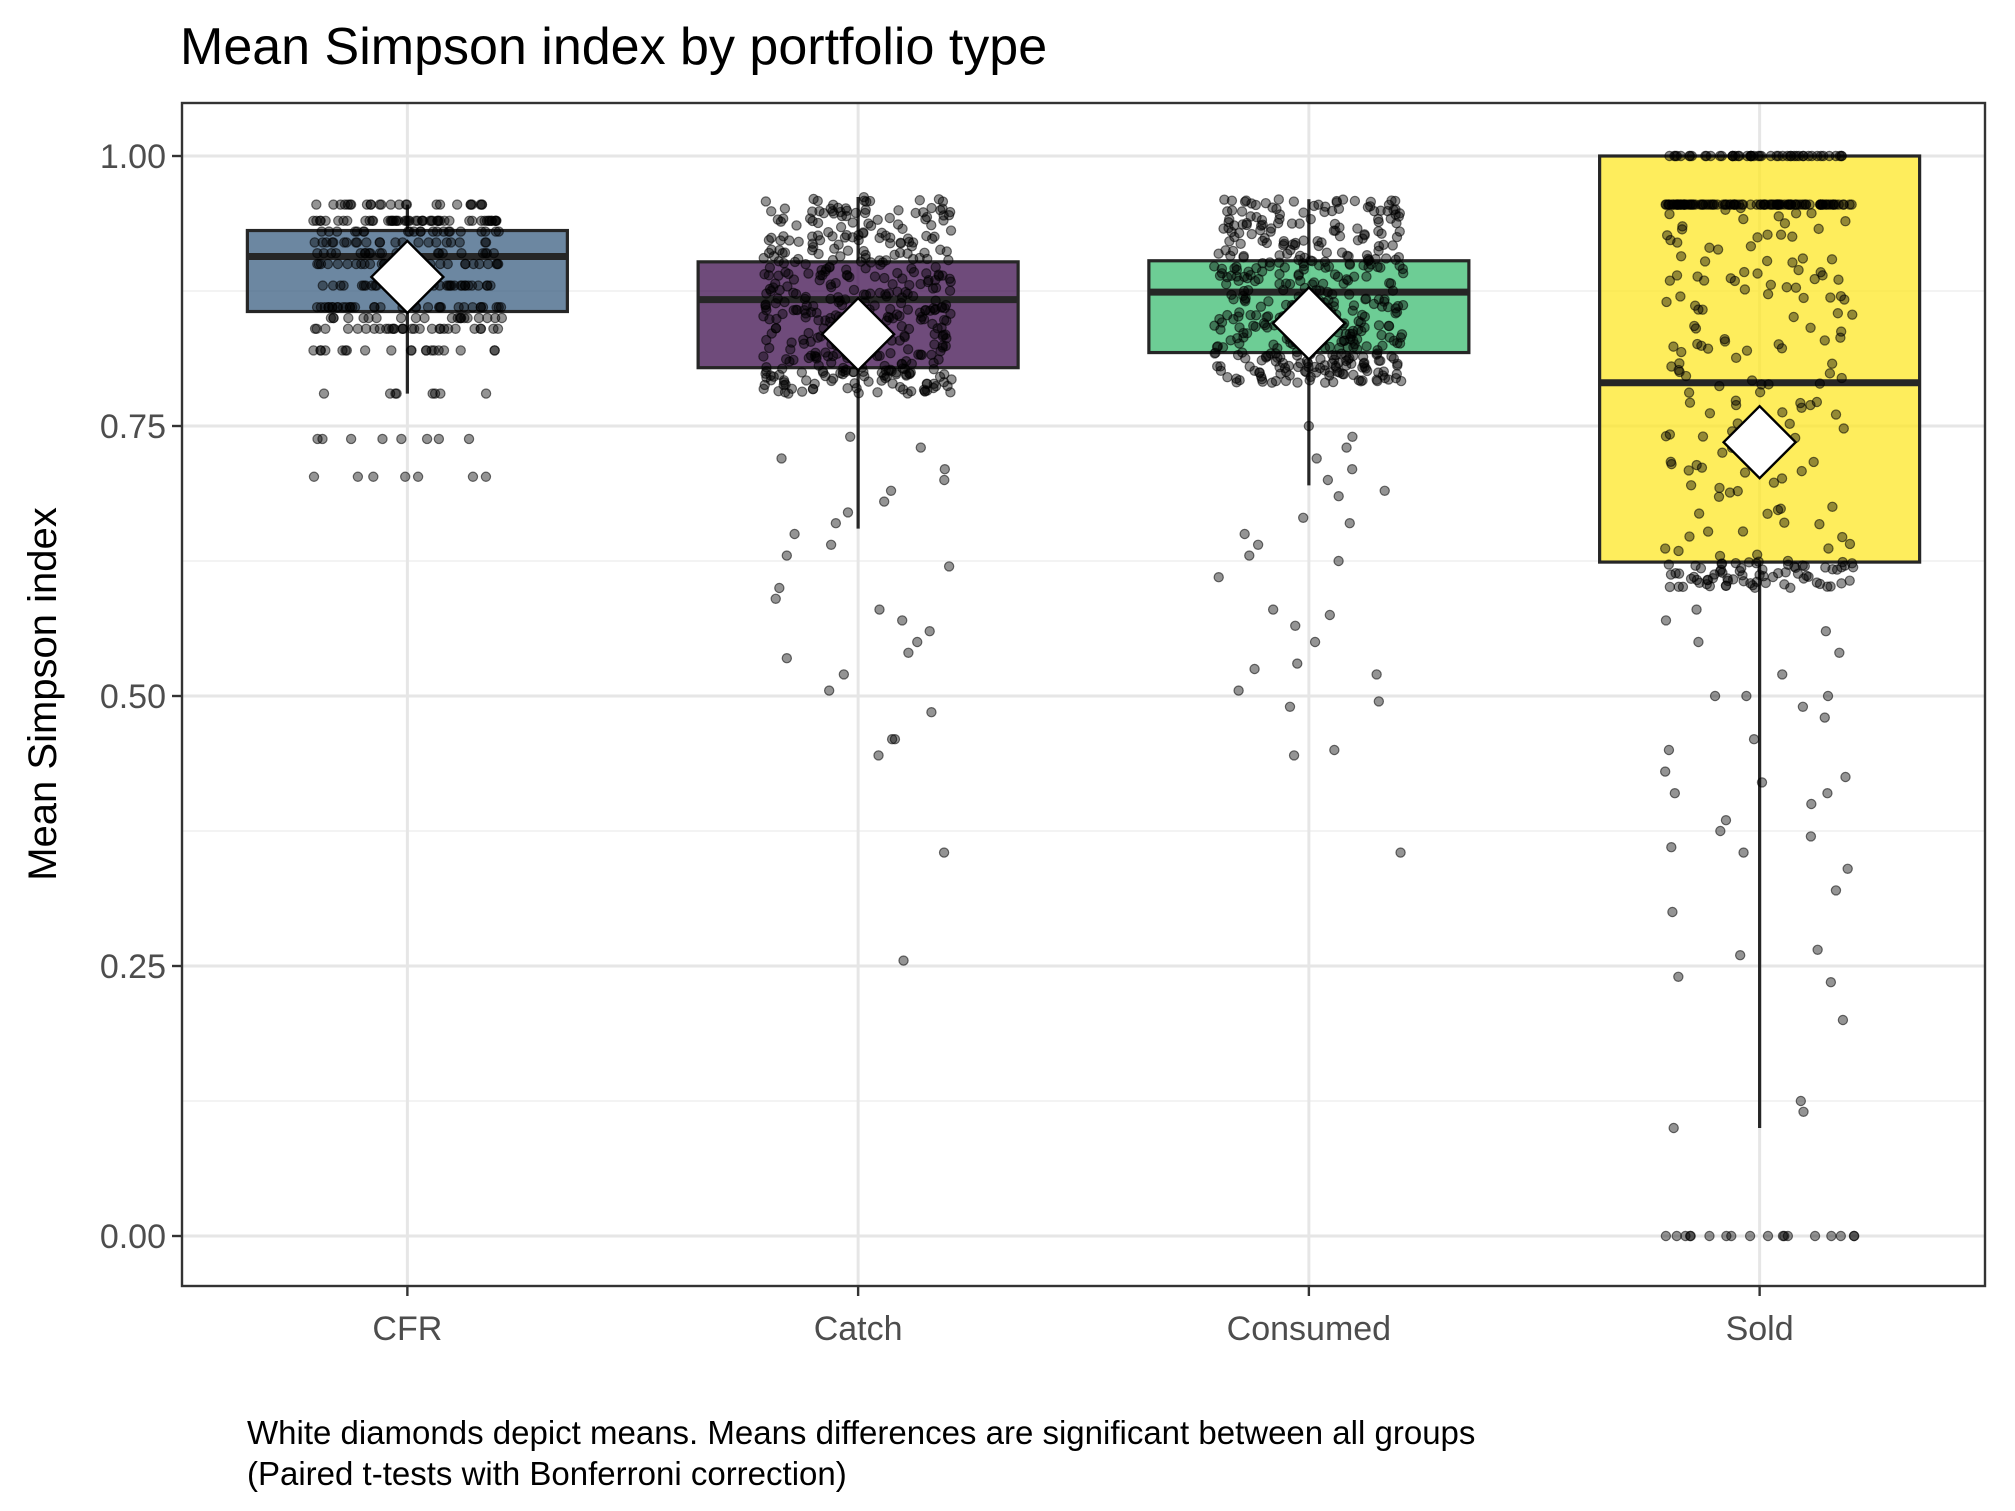 This screenshot has width=2015, height=1511. I want to click on box-iqr, so click(1760, 359).